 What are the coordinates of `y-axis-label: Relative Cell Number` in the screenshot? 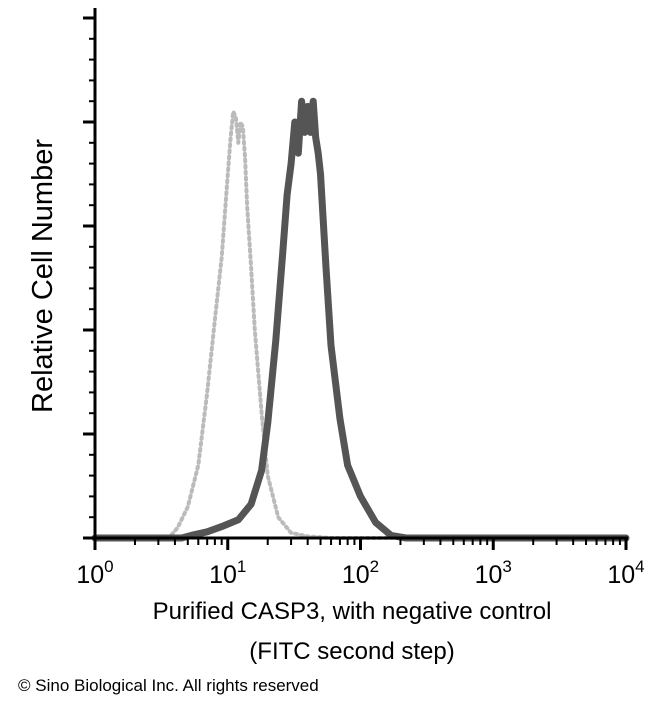 It's located at (43, 276).